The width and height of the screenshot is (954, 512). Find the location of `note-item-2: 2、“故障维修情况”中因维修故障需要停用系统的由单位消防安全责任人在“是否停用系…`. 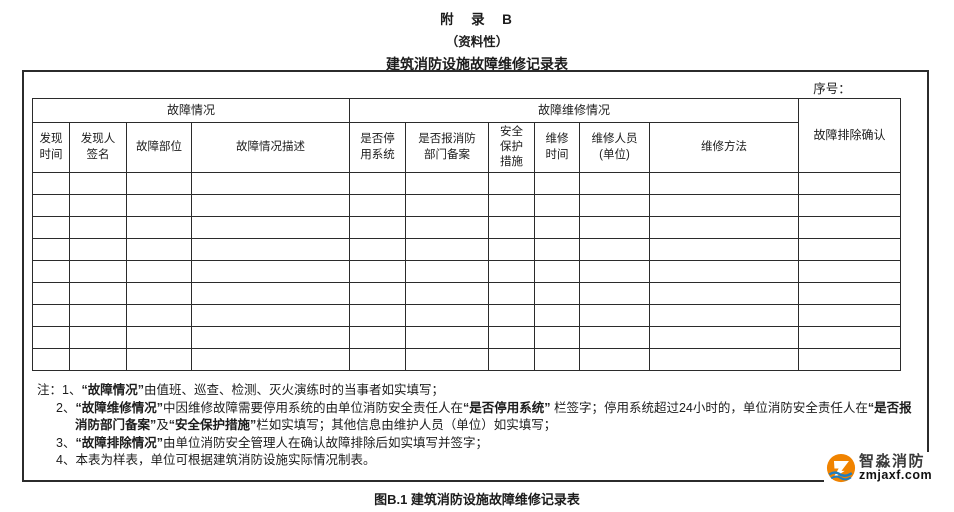

note-item-2: 2、“故障维修情况”中因维修故障需要停用系统的由单位消防安全责任人在“是否停用系… is located at coordinates (484, 416).